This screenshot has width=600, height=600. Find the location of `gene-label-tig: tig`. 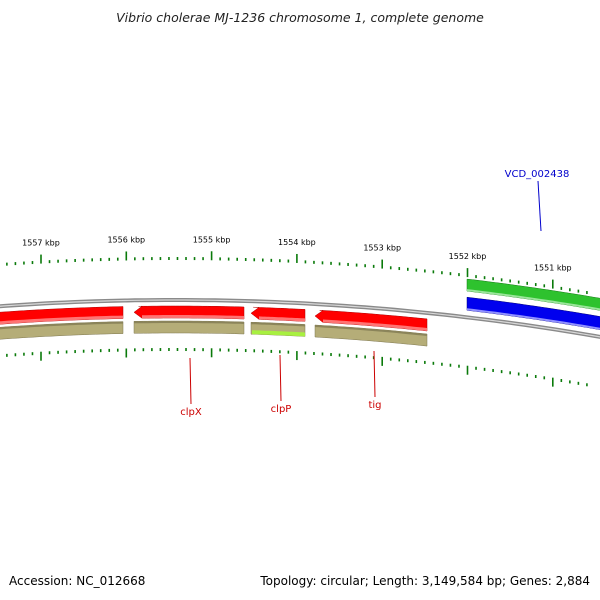

gene-label-tig: tig is located at coordinates (374, 405).